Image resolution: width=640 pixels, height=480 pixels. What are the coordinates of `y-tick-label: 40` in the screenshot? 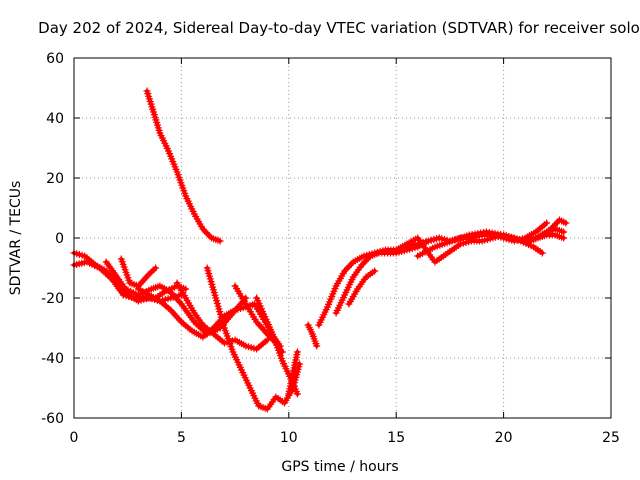 It's located at (55, 119).